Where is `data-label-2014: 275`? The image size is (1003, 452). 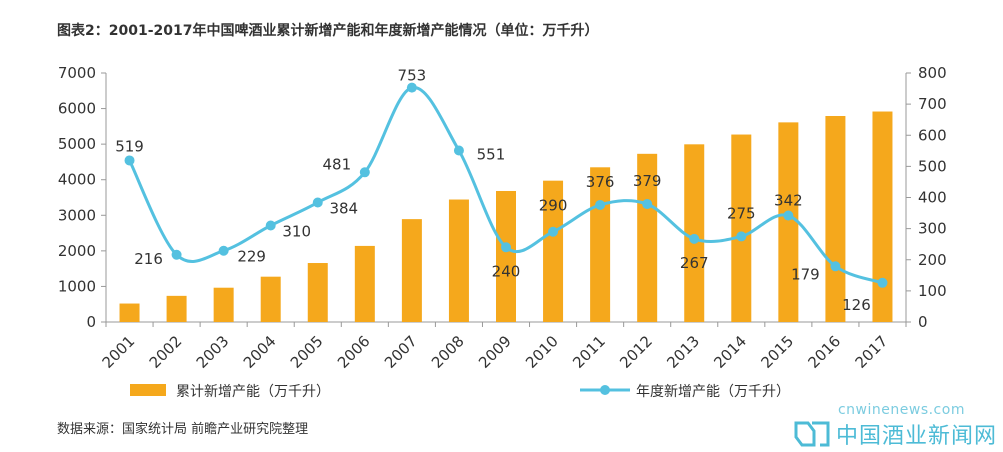
data-label-2014: 275 is located at coordinates (741, 213).